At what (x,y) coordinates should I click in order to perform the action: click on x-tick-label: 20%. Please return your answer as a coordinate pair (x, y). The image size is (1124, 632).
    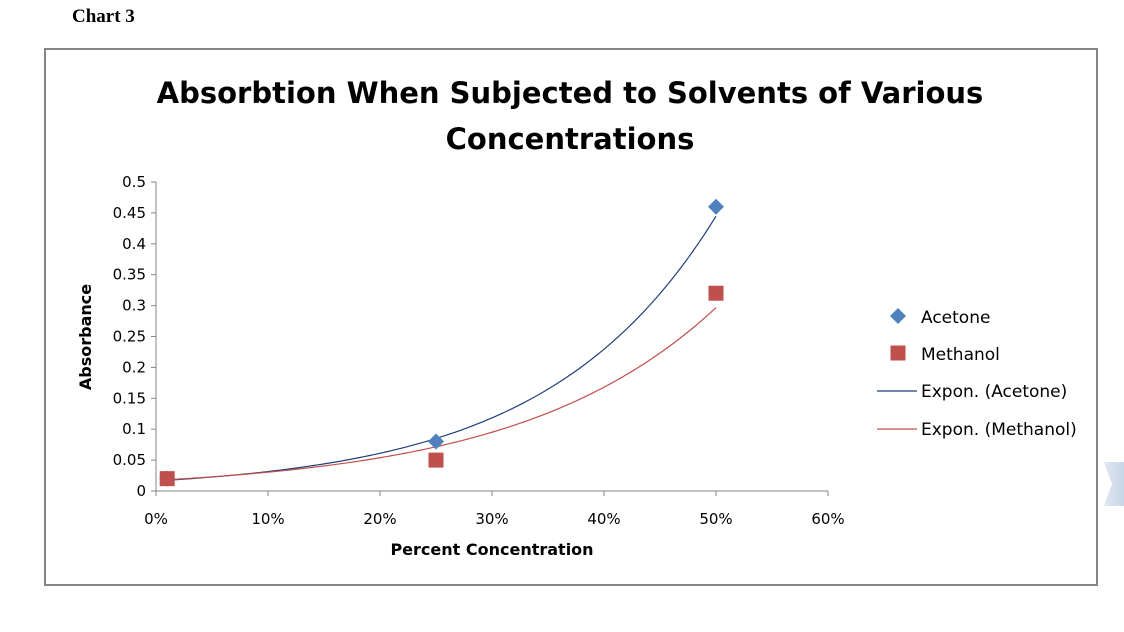
    Looking at the image, I should click on (379, 519).